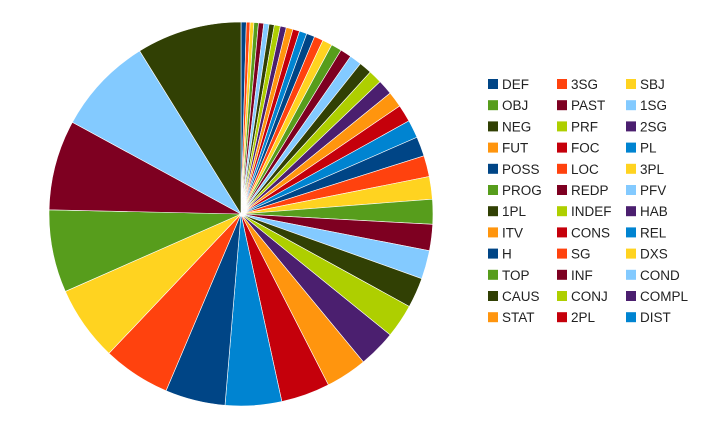 This screenshot has width=708, height=428. What do you see at coordinates (515, 105) in the screenshot?
I see `legend-label-obj: OBJ` at bounding box center [515, 105].